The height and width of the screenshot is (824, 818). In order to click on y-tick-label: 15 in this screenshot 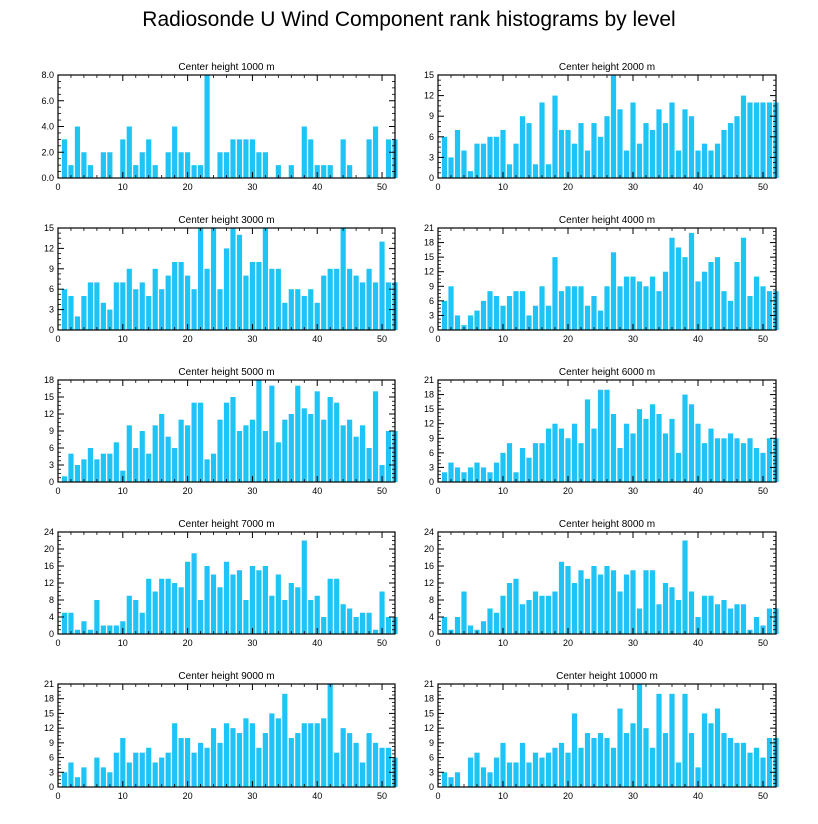, I will do `click(49, 713)`.